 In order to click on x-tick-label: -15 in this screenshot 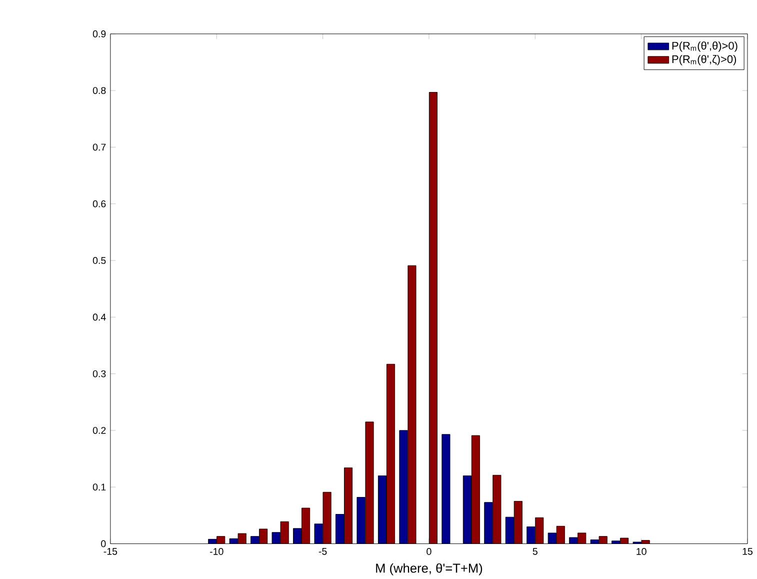, I will do `click(111, 551)`.